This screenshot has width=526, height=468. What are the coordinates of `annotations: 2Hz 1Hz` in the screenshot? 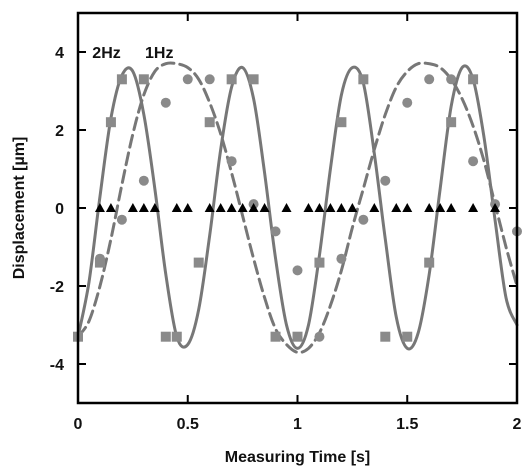 It's located at (132, 53).